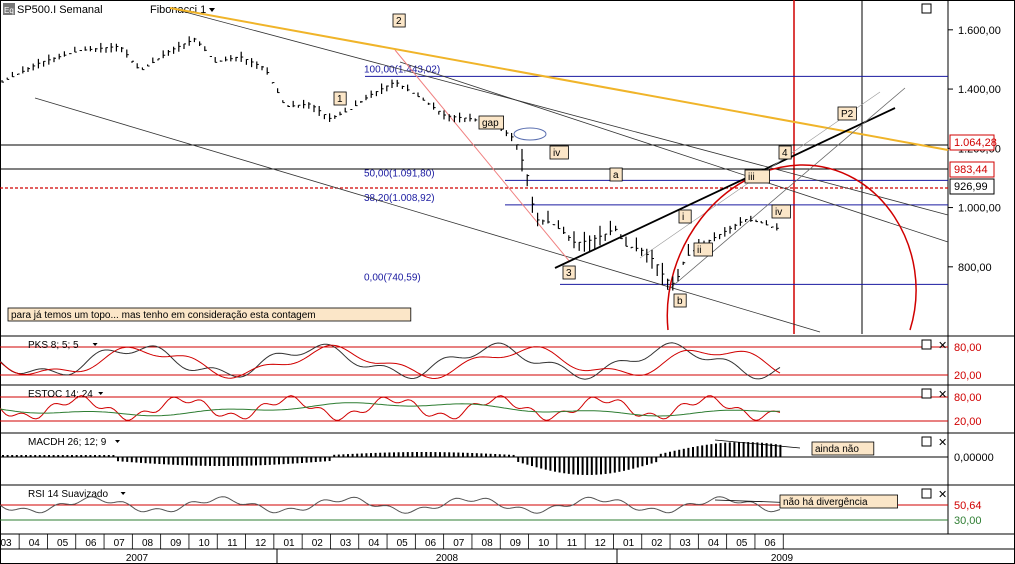 This screenshot has width=1015, height=564. I want to click on wave-label: 2, so click(399, 20).